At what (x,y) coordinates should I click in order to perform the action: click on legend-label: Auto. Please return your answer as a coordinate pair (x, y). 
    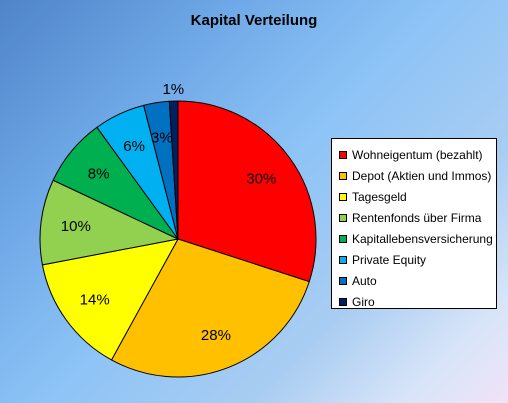
    Looking at the image, I should click on (364, 280).